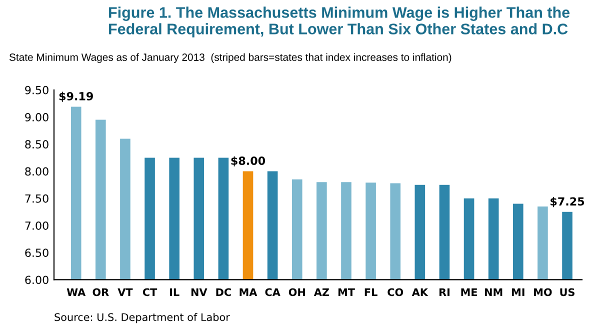 The height and width of the screenshot is (333, 600). What do you see at coordinates (100, 292) in the screenshot?
I see `x-tick-label: OR` at bounding box center [100, 292].